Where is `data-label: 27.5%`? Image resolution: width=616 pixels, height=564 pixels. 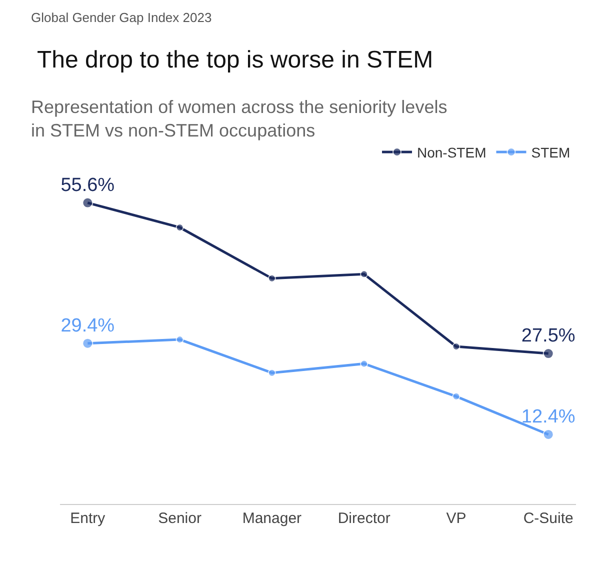 data-label: 27.5% is located at coordinates (548, 336).